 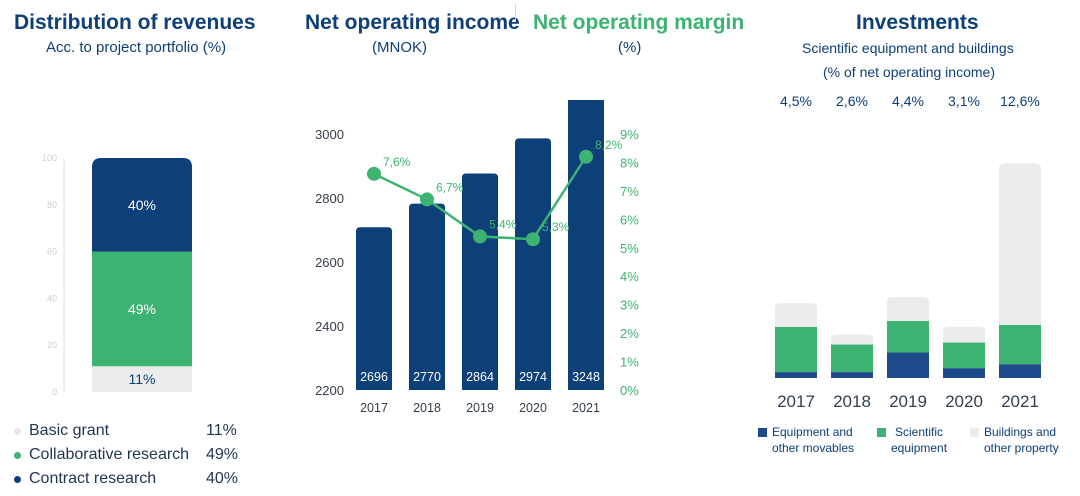 I want to click on investments-x-tick: 2020, so click(x=964, y=401).